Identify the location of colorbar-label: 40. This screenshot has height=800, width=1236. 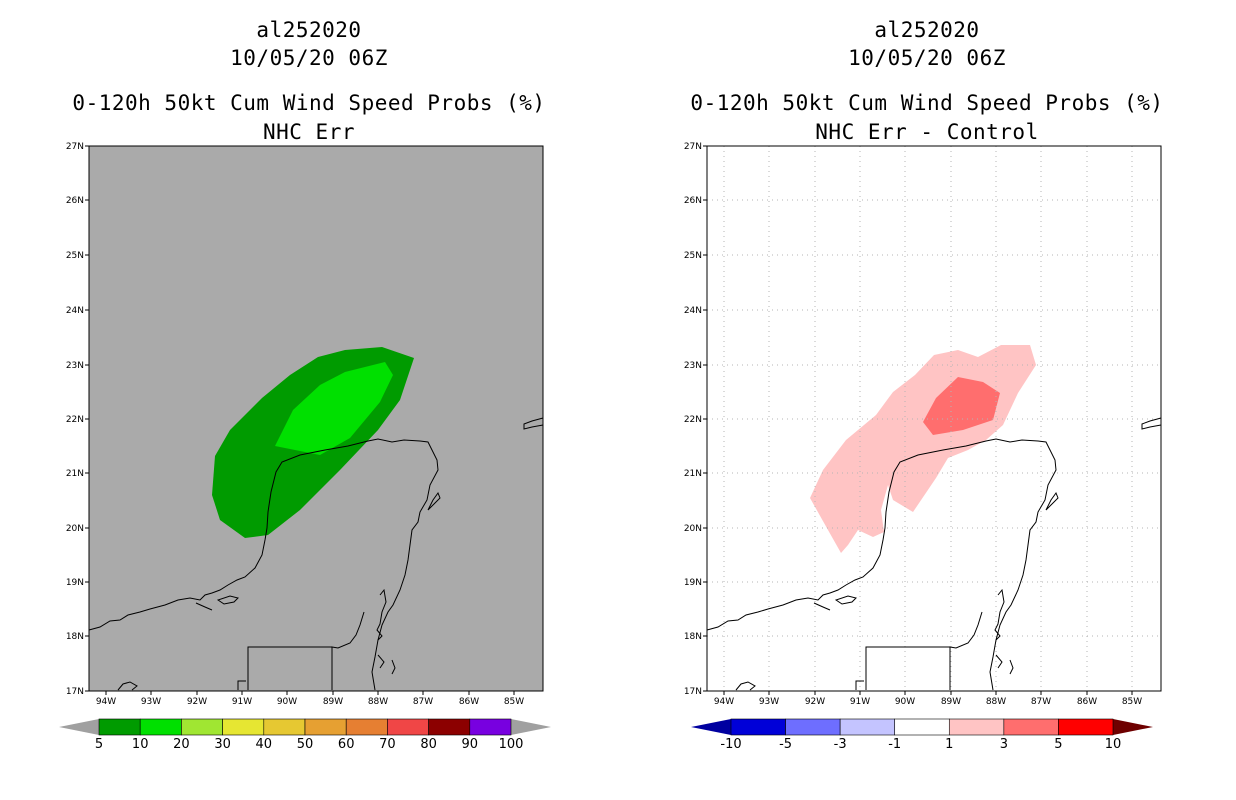
(264, 744).